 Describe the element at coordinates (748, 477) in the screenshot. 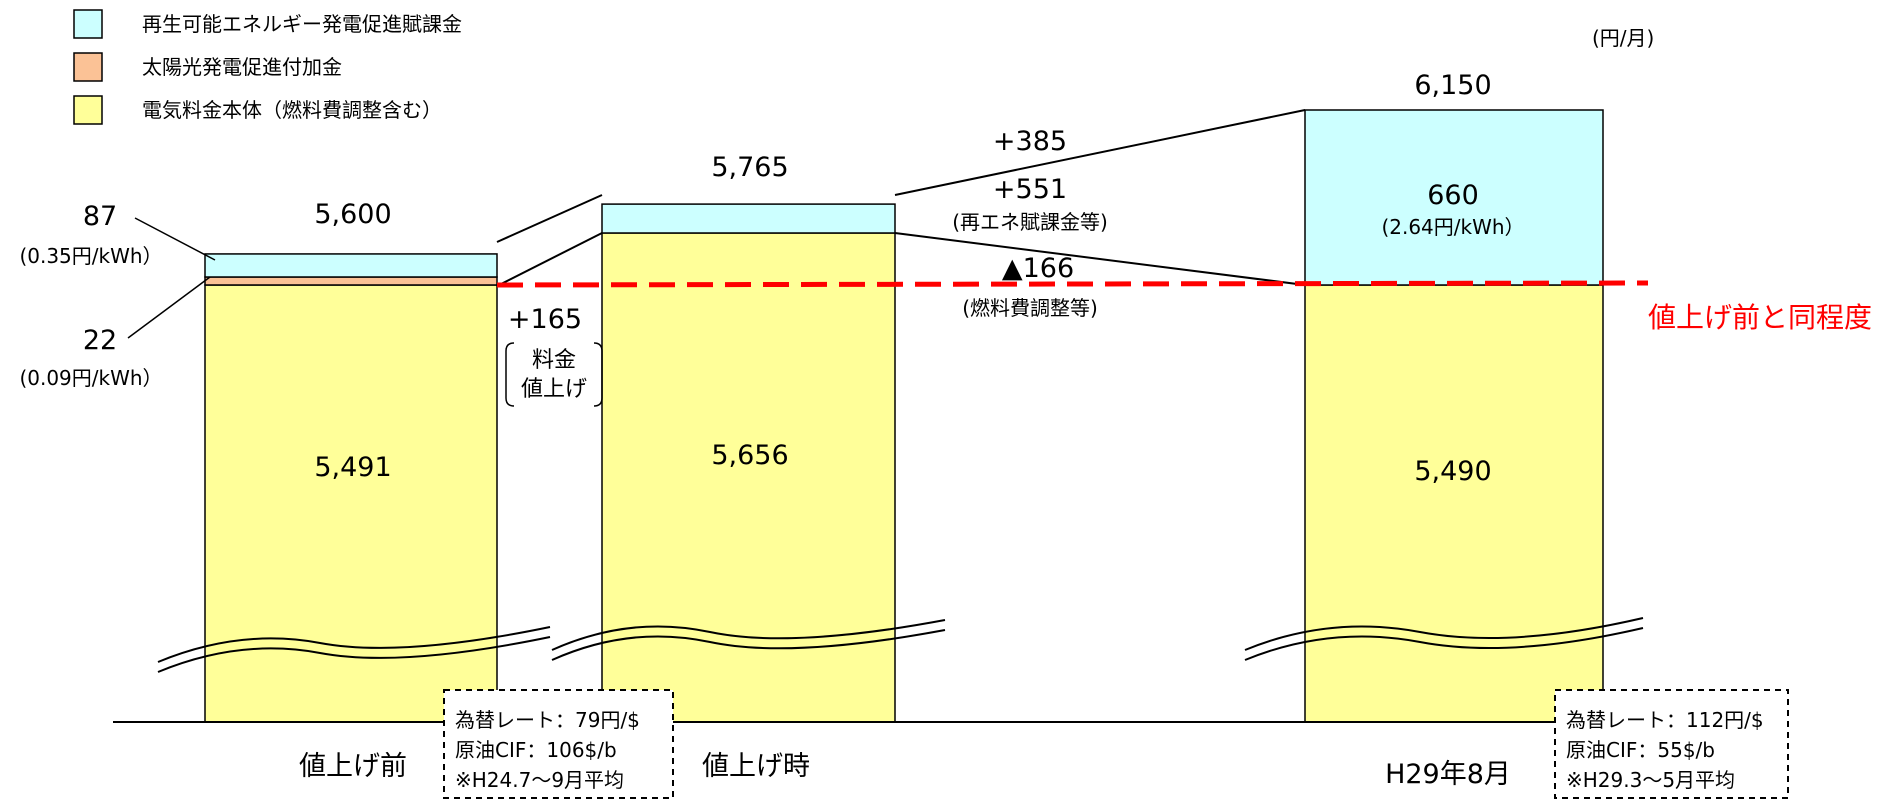

I see `bar-hike-base` at that location.